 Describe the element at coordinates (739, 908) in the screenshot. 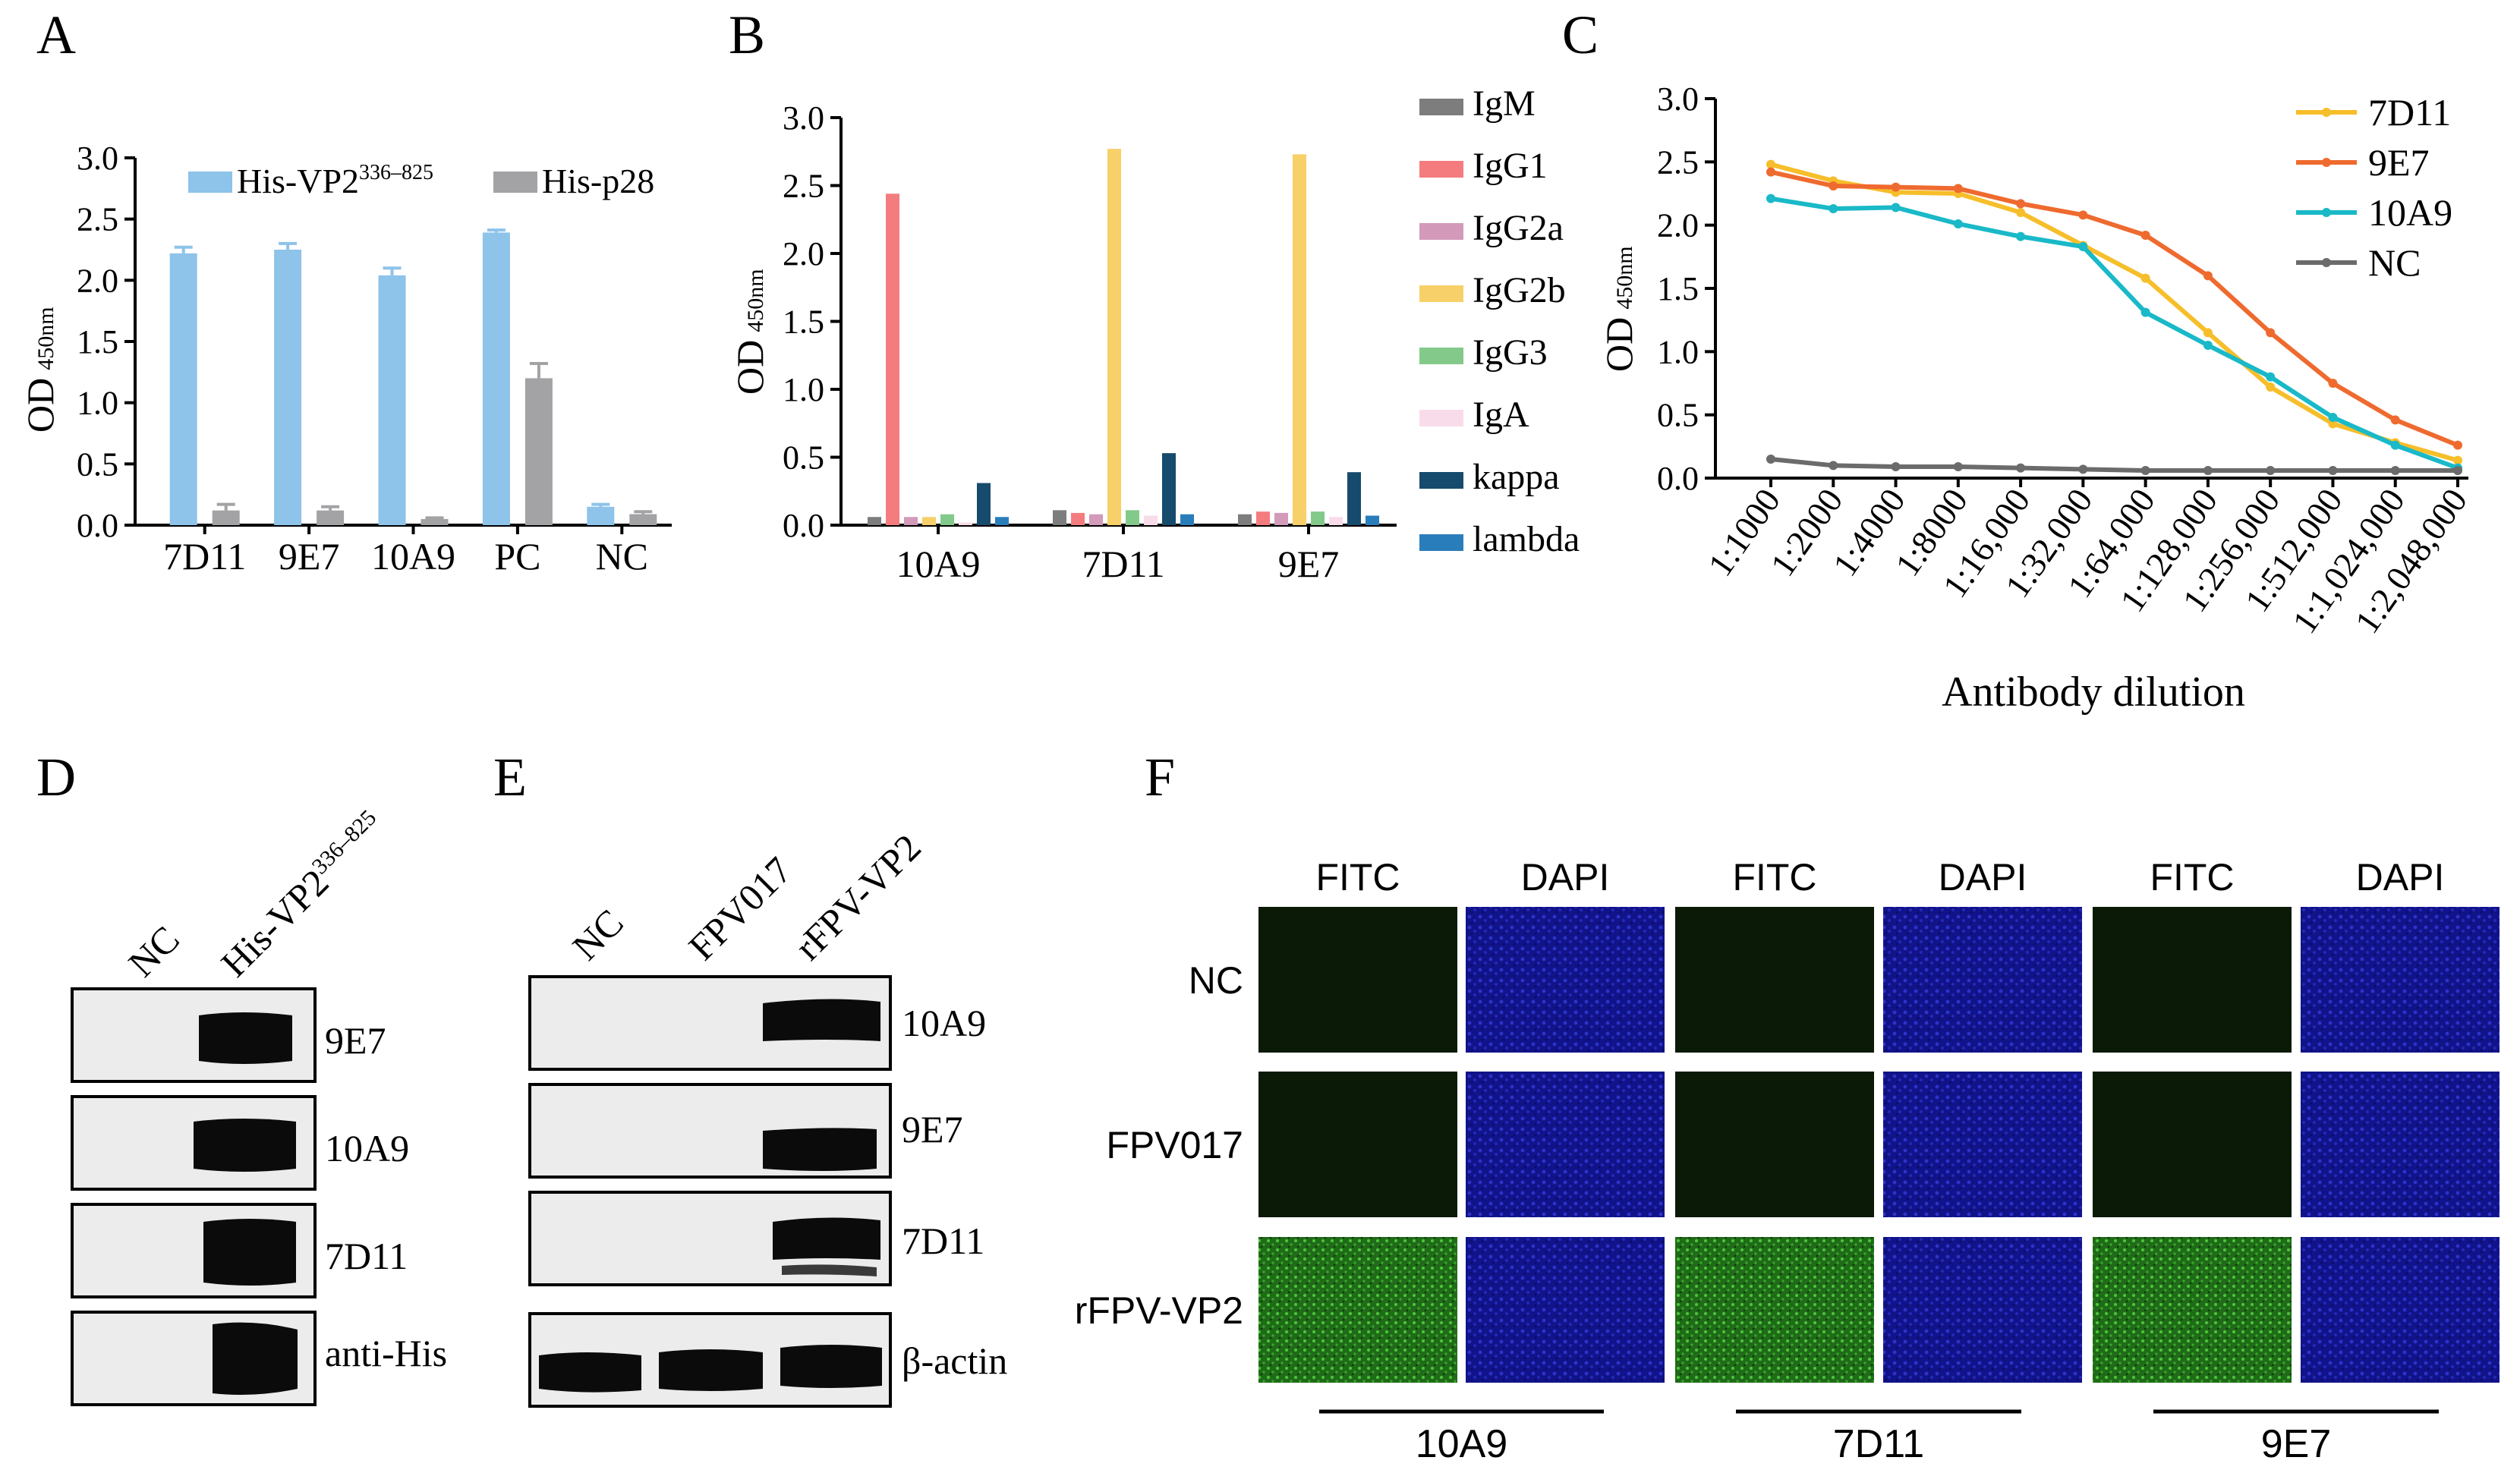

I see `e-lane-label-fpv017: FPV017` at that location.